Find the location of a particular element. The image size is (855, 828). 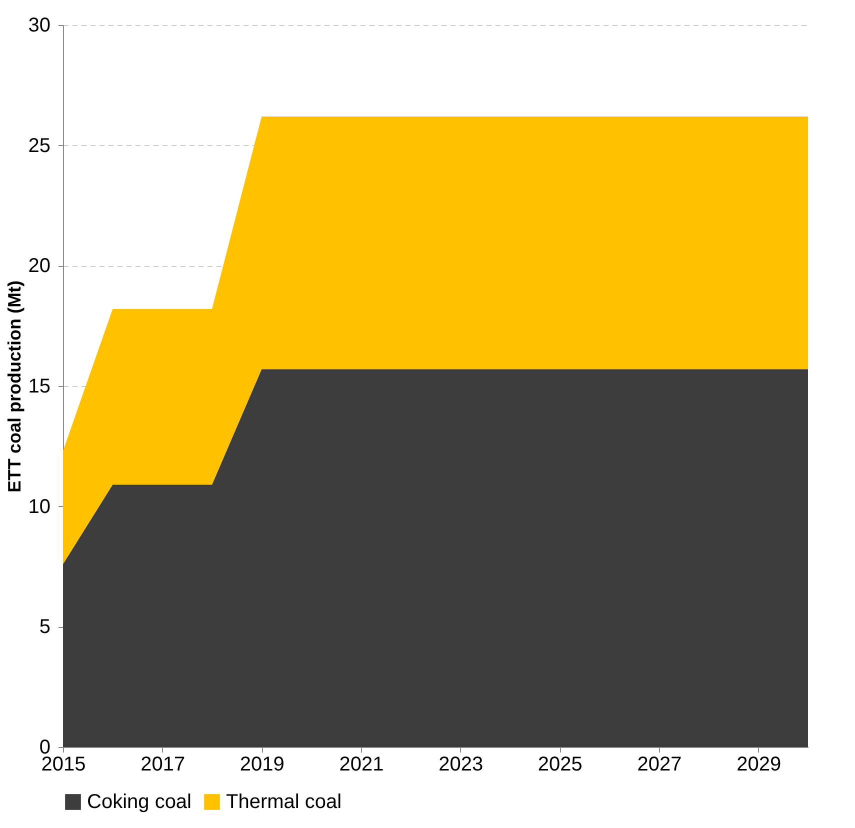

y-tick-label: 15 is located at coordinates (39, 387).